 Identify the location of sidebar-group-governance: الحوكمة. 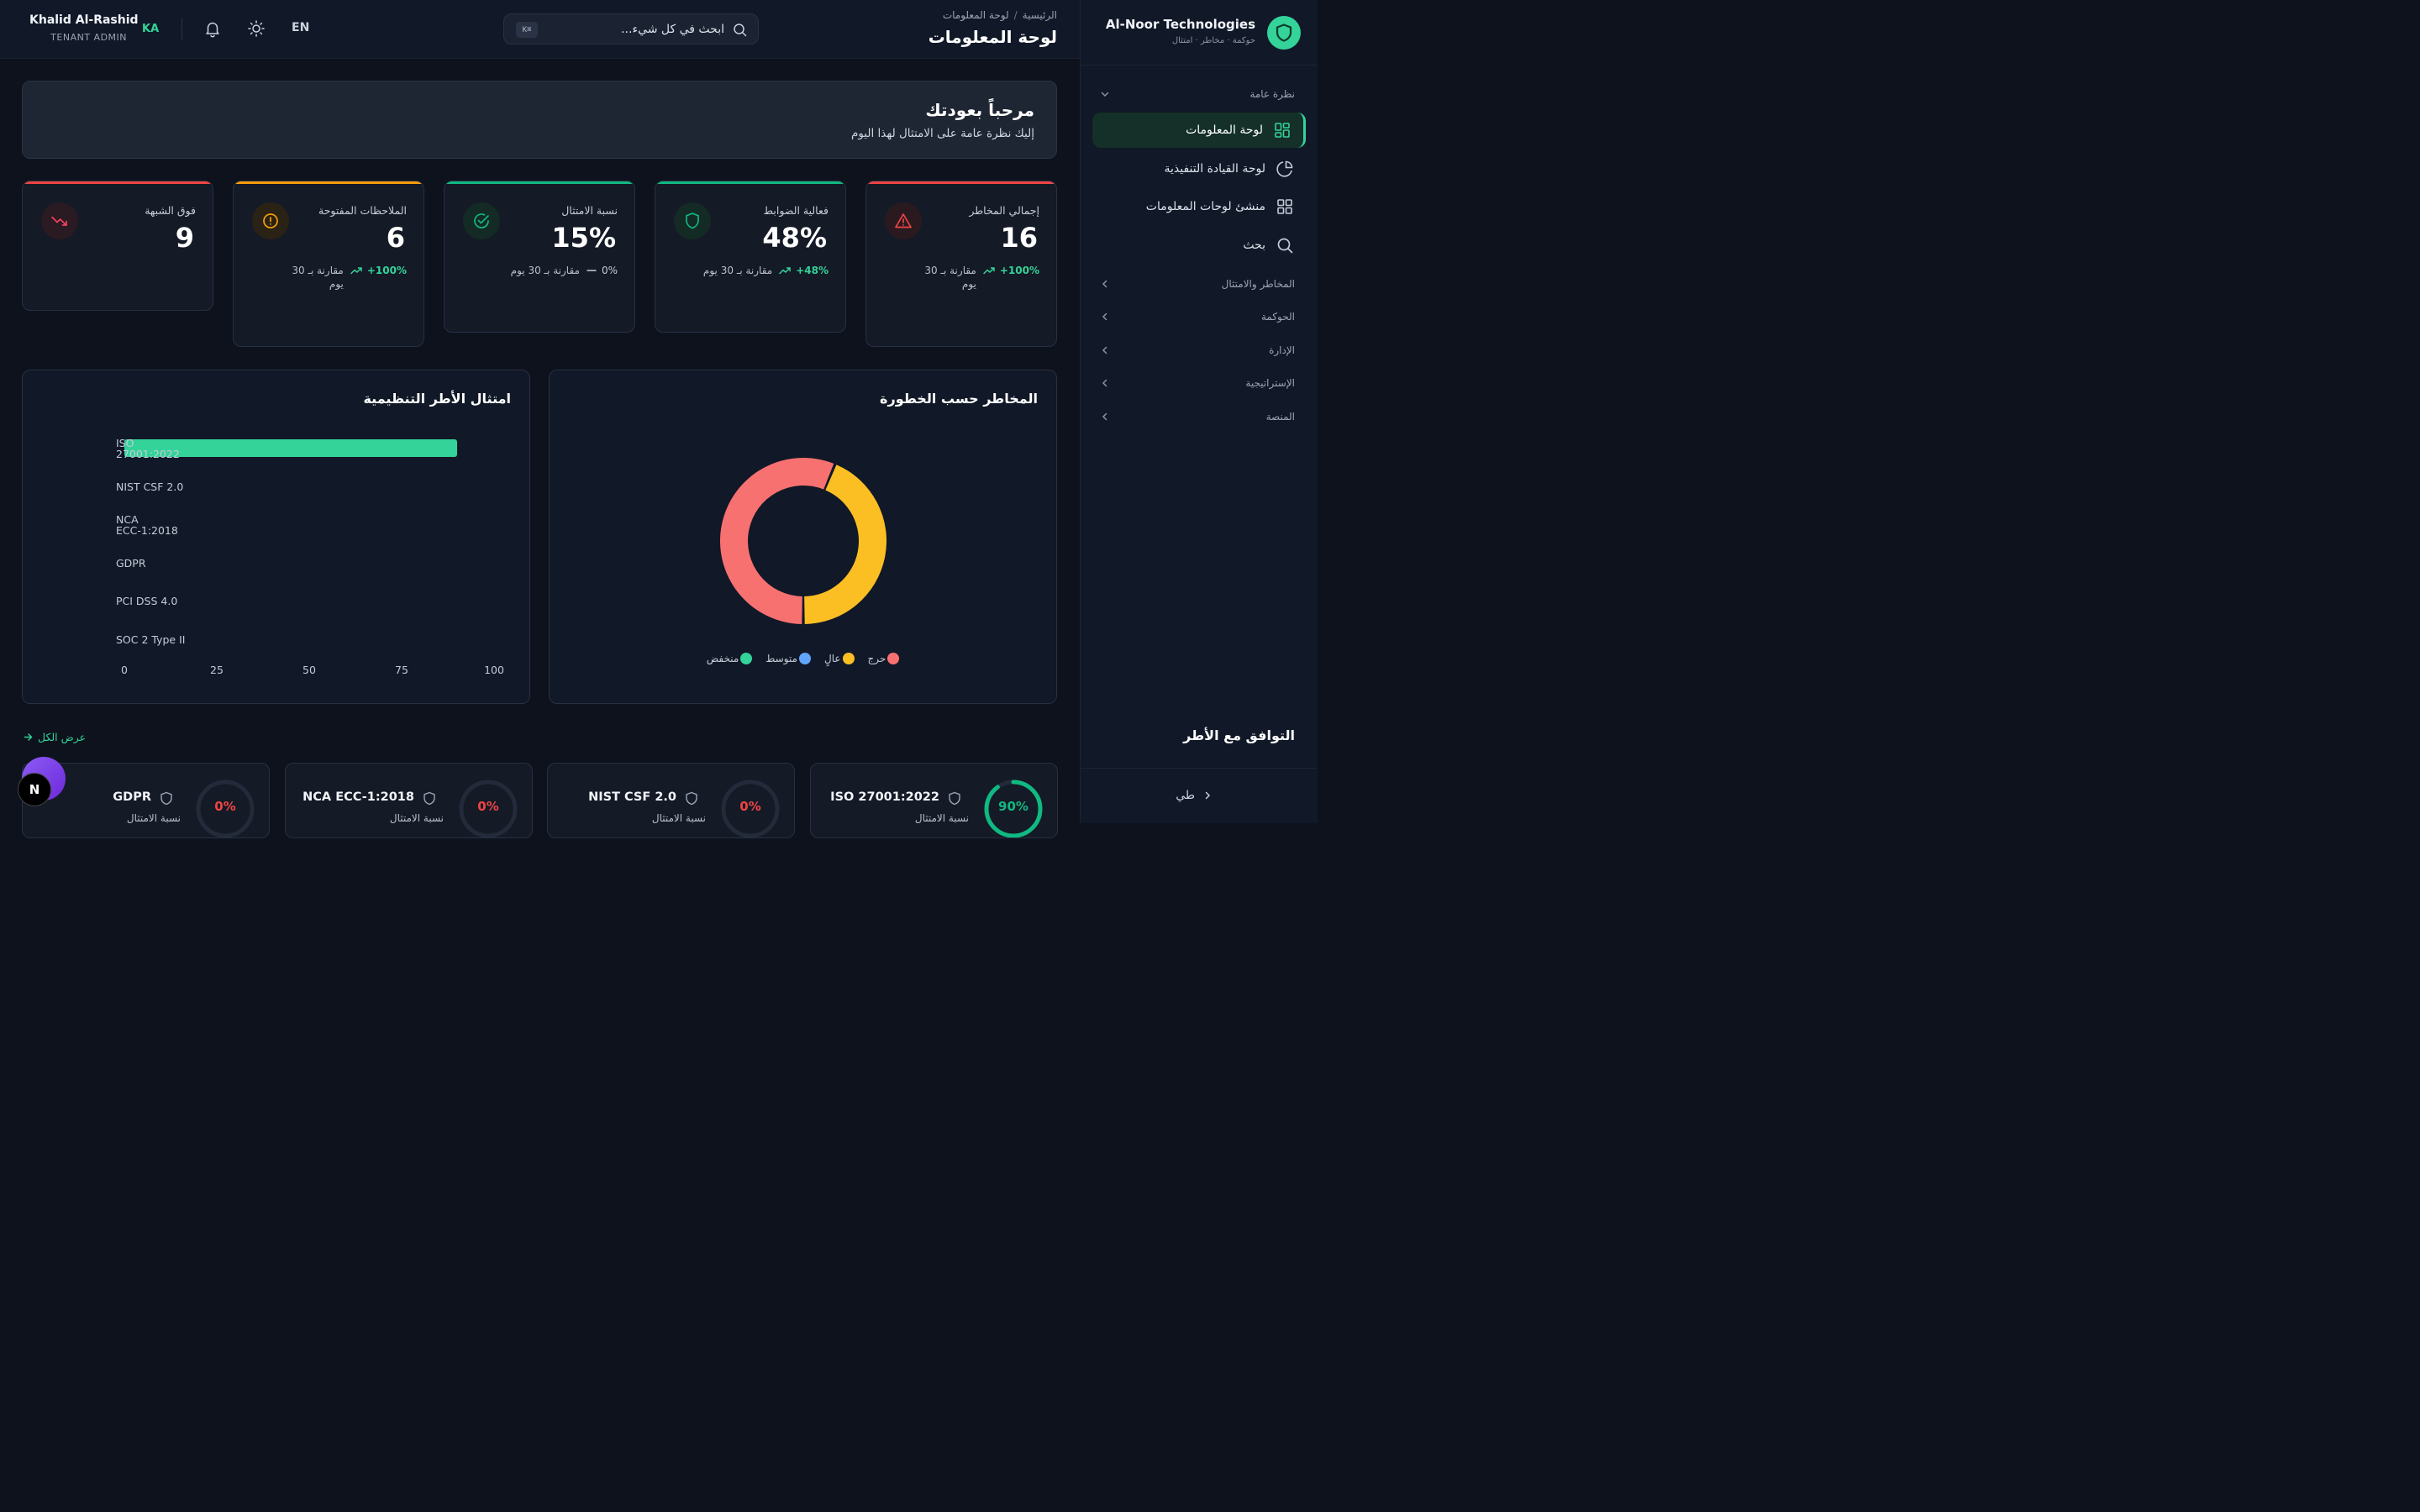
(1197, 317).